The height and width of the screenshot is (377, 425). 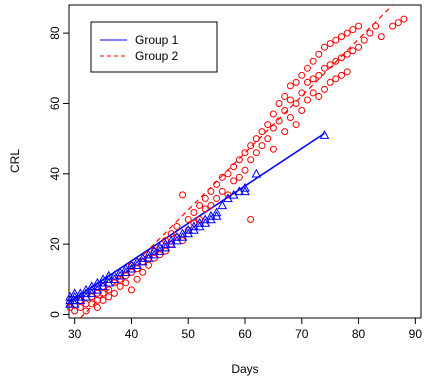 I want to click on x-tick-label-30: 30, so click(x=75, y=334).